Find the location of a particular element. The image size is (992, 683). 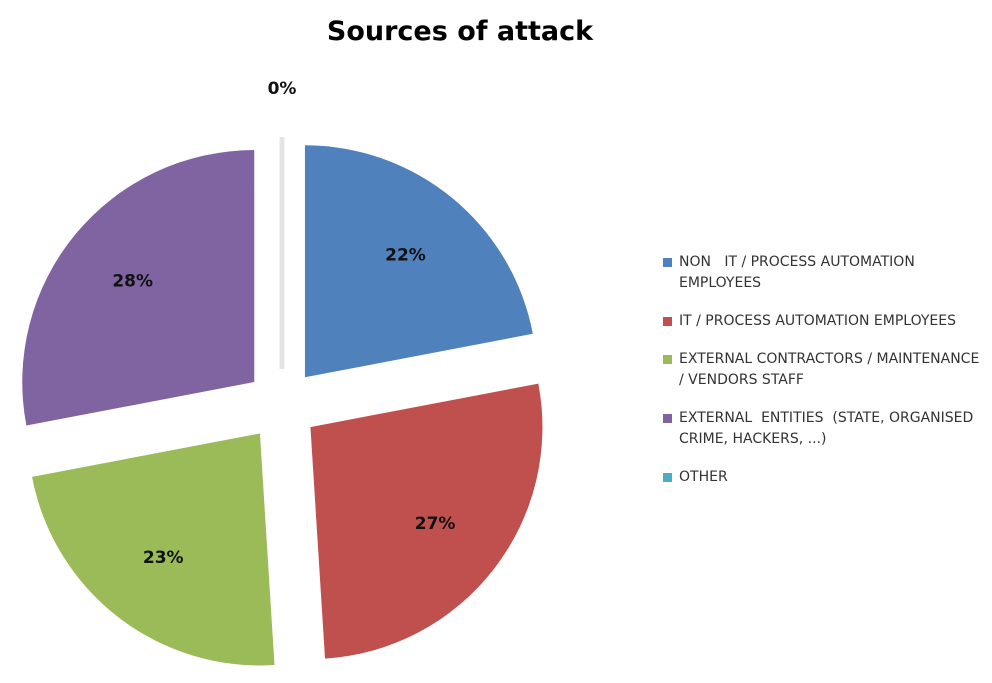

legend-item: OTHER is located at coordinates (823, 477).